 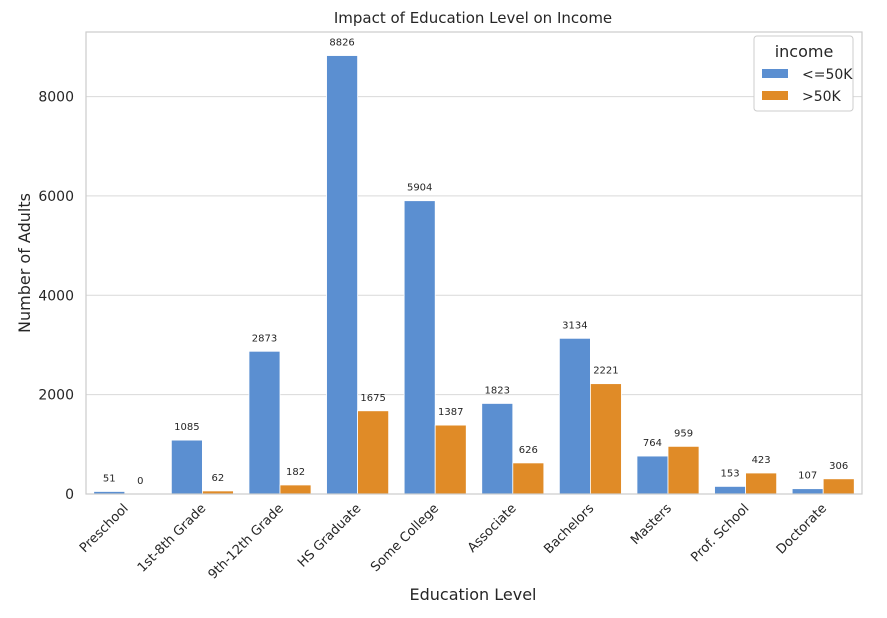 What do you see at coordinates (730, 473) in the screenshot?
I see `data-label-le50k-8: 153` at bounding box center [730, 473].